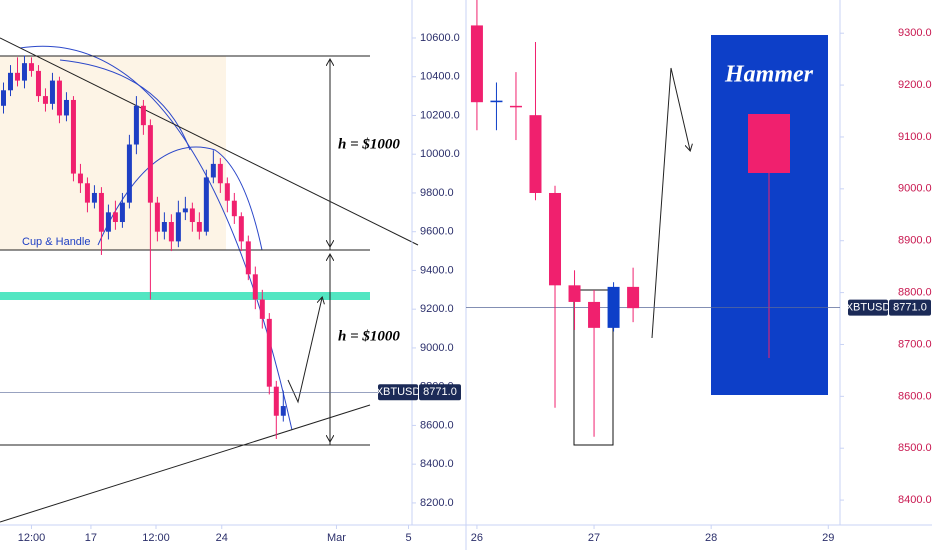 The height and width of the screenshot is (550, 932). I want to click on x-tick-label: 27, so click(594, 538).